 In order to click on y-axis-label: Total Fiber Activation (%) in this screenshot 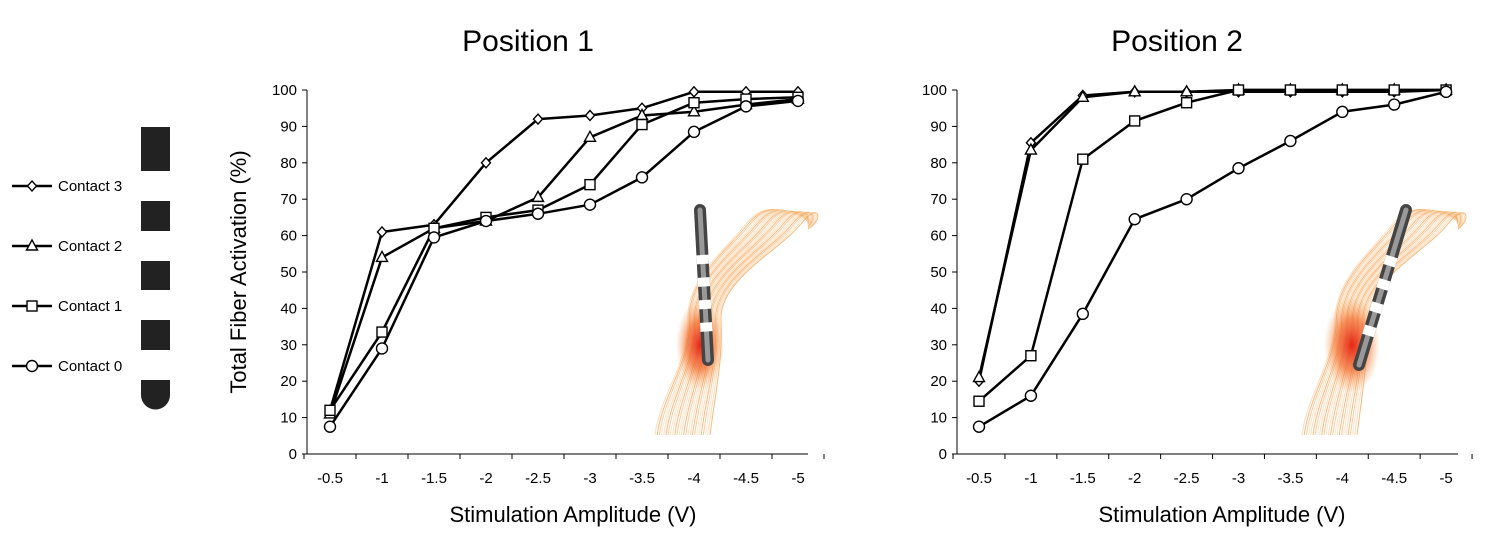, I will do `click(238, 271)`.